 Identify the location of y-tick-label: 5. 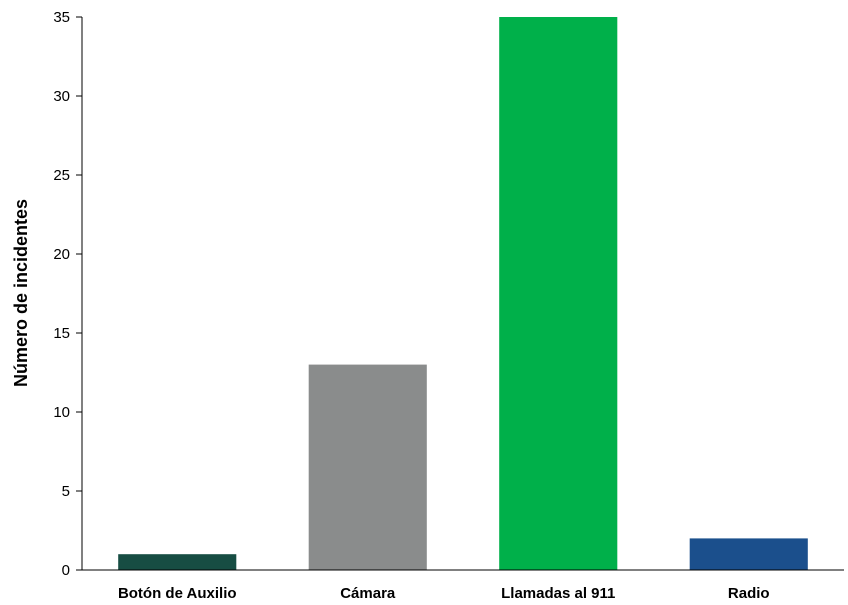
(66, 491).